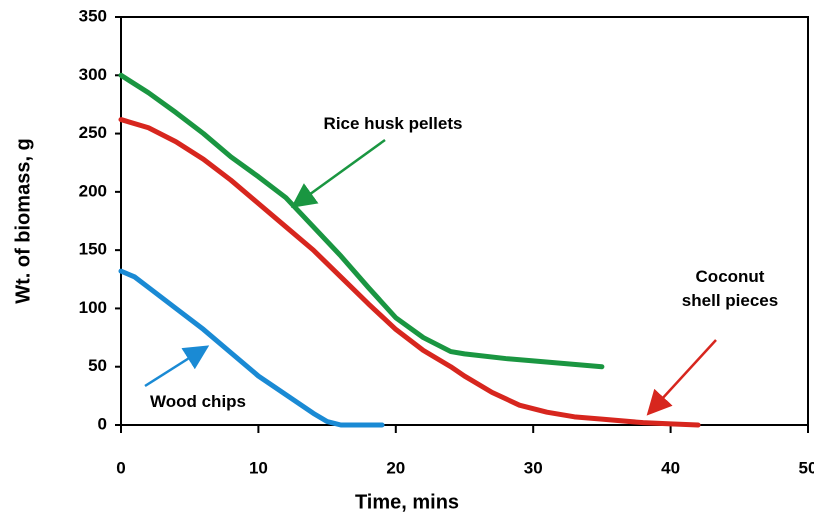  What do you see at coordinates (93, 190) in the screenshot?
I see `y-tick-label: 200` at bounding box center [93, 190].